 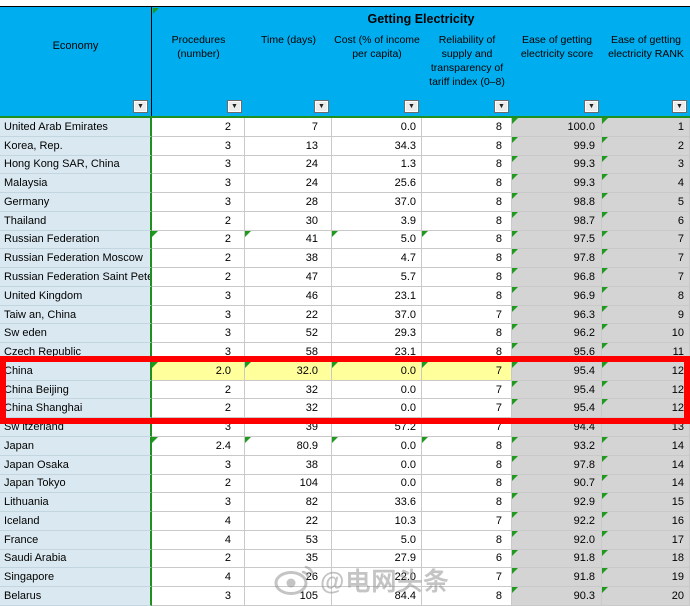 I want to click on value-cell: 80.9, so click(x=288, y=446).